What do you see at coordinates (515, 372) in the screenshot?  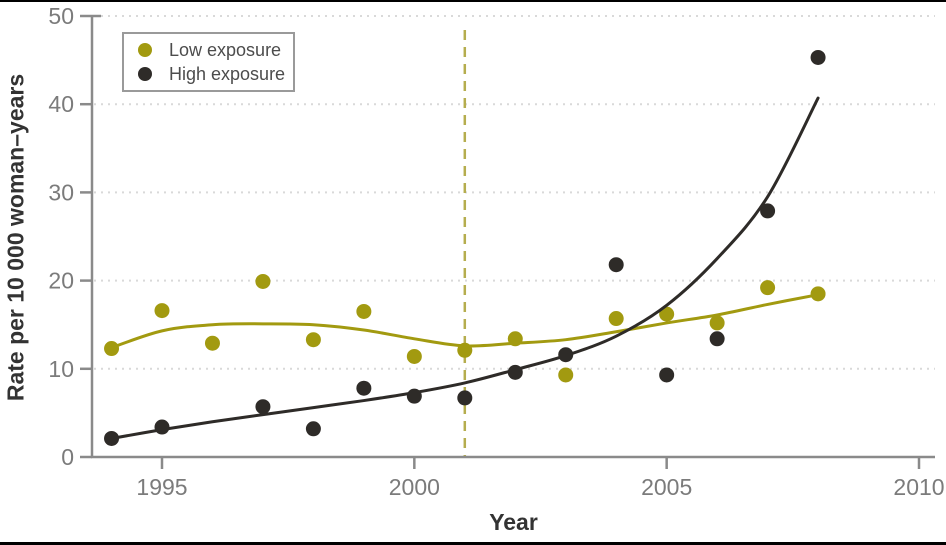 I see `high-exposure-point-2002` at bounding box center [515, 372].